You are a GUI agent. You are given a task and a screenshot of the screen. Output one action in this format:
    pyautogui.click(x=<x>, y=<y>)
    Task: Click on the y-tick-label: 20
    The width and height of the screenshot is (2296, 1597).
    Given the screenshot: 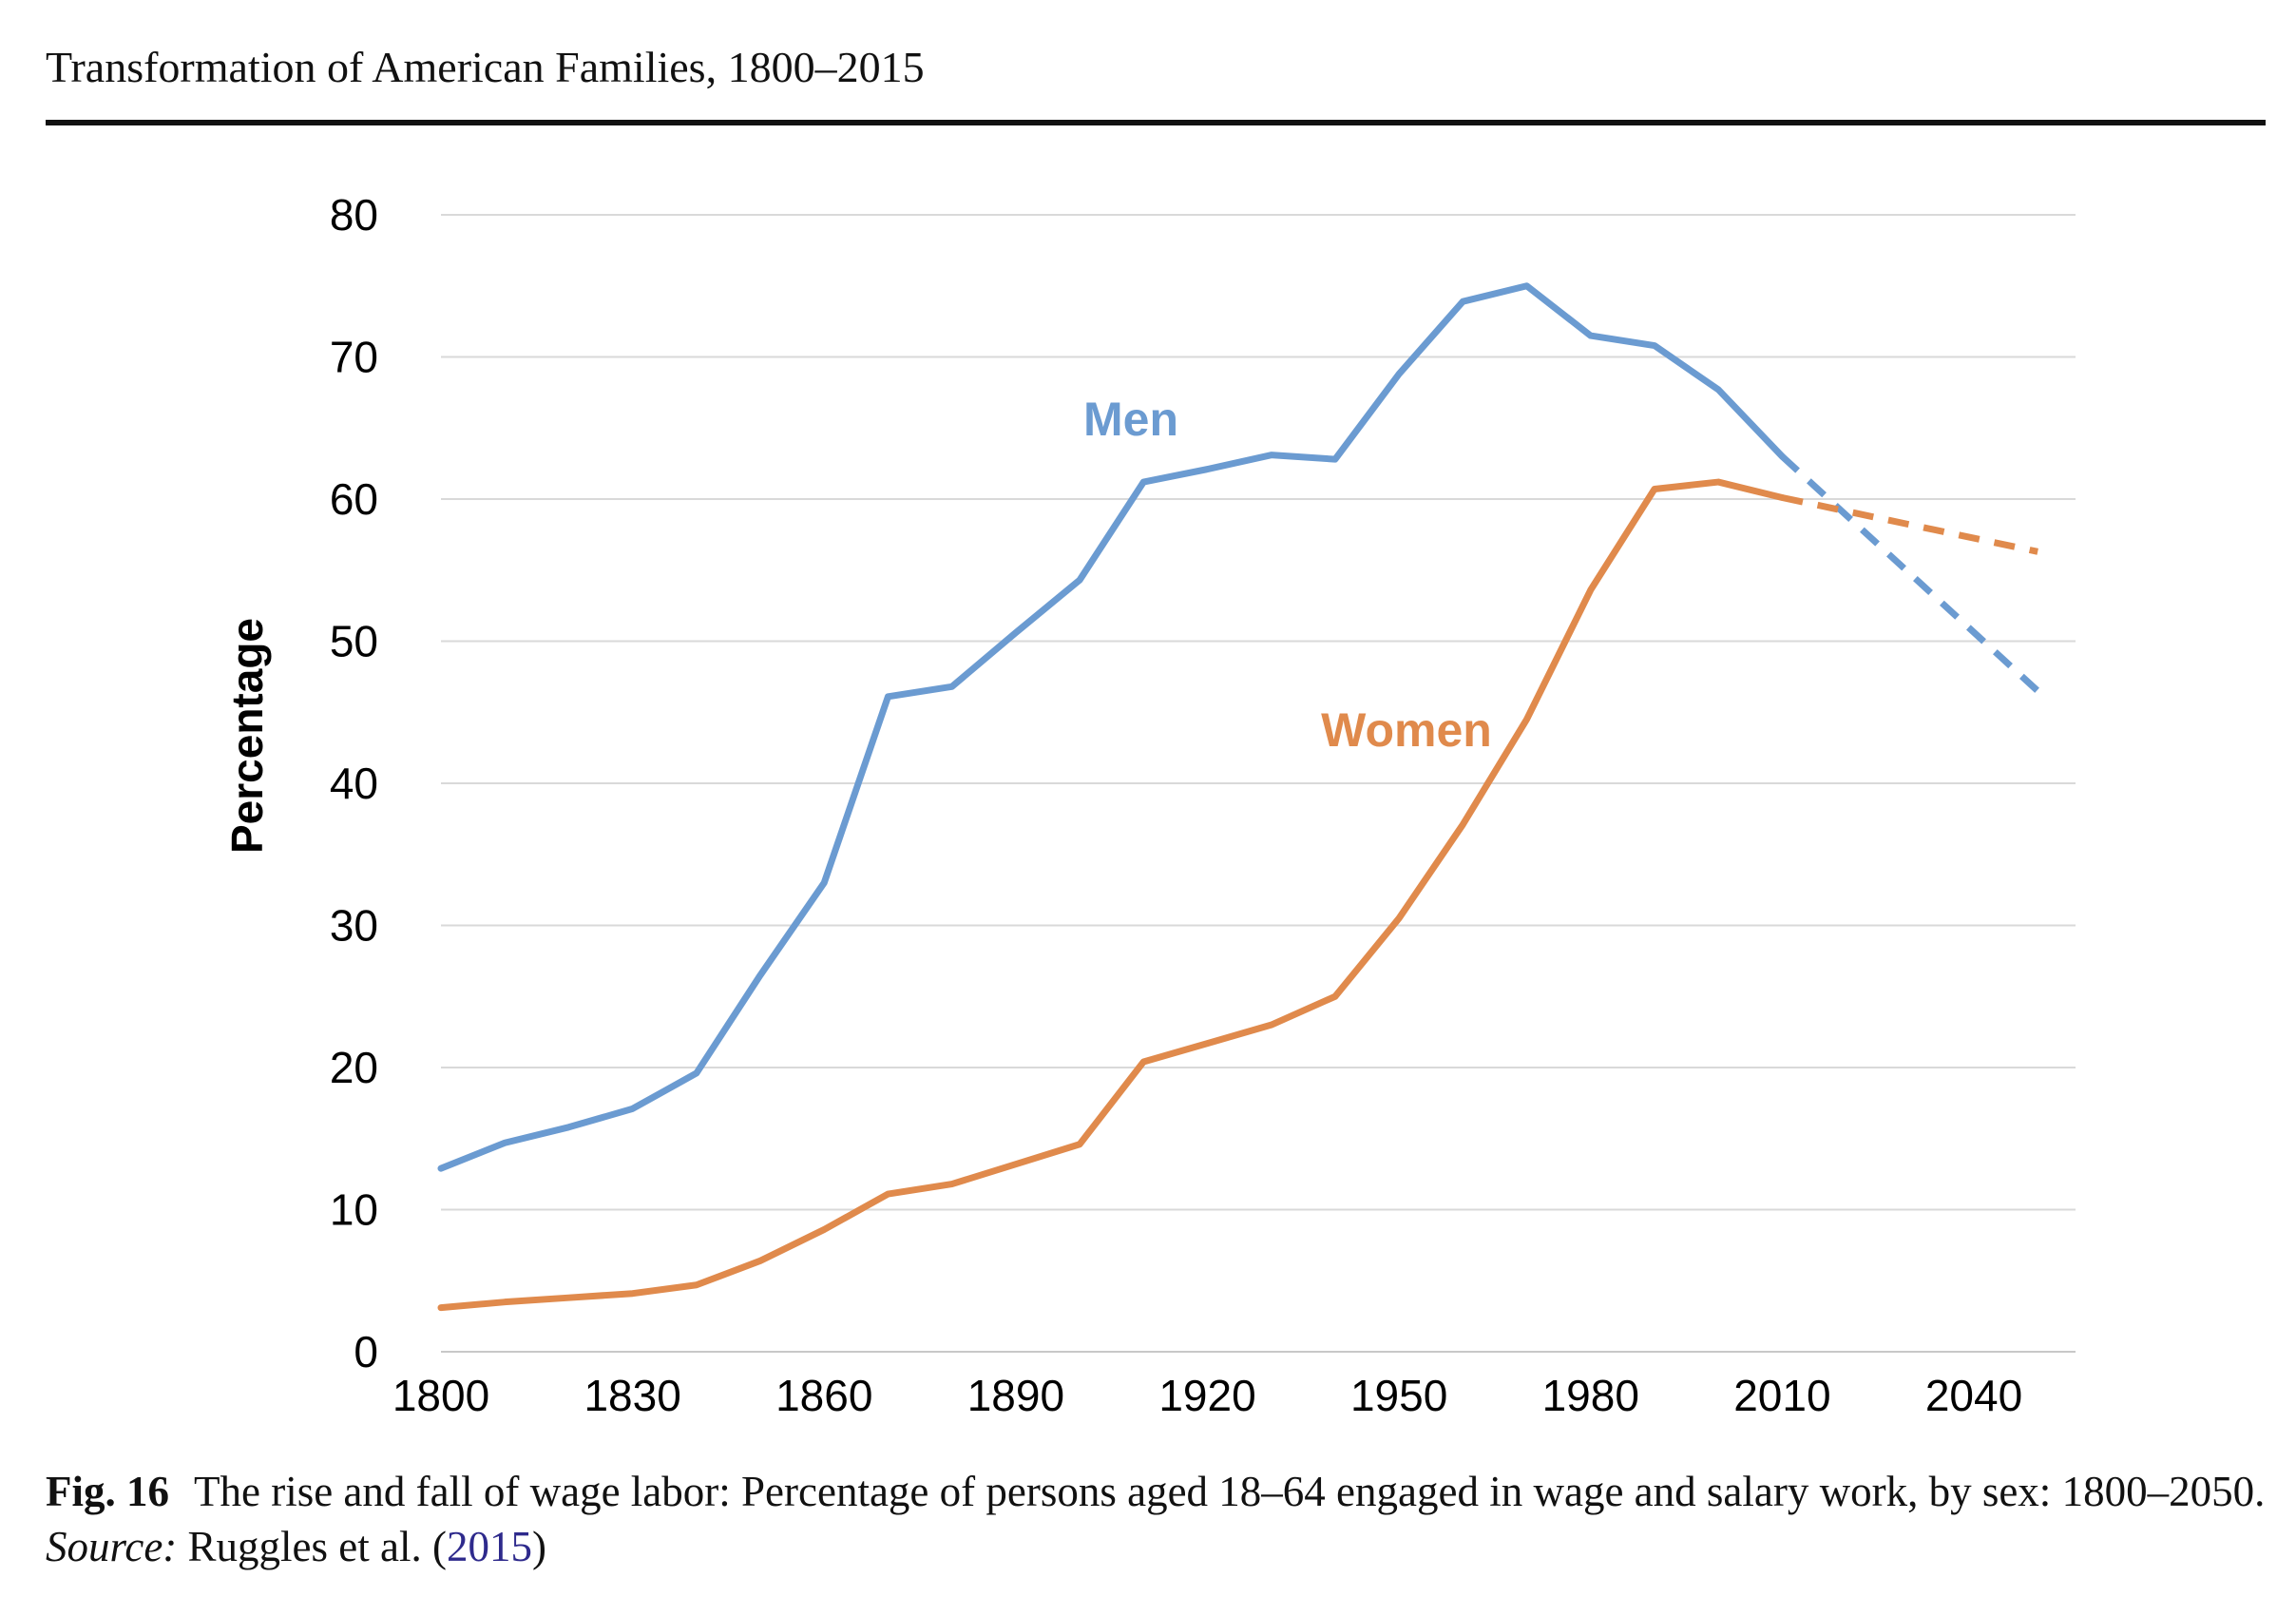 What is the action you would take?
    pyautogui.click(x=354, y=1067)
    